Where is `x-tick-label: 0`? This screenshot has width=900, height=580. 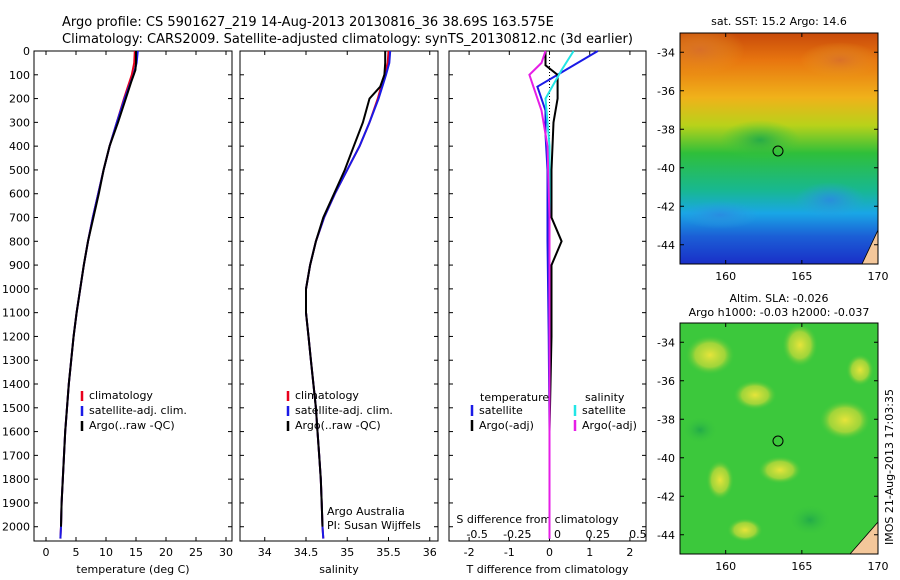
x-tick-label: 0 is located at coordinates (549, 552).